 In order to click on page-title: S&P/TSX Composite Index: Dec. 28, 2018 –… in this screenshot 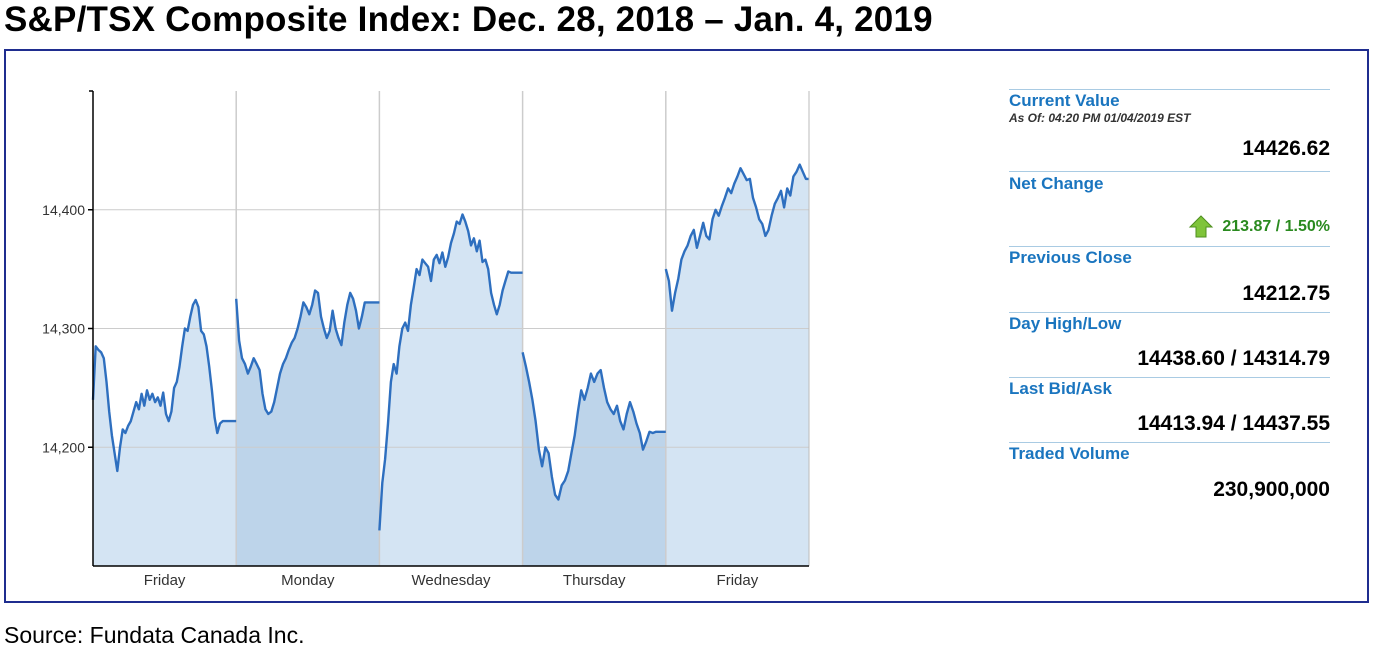, I will do `click(468, 19)`.